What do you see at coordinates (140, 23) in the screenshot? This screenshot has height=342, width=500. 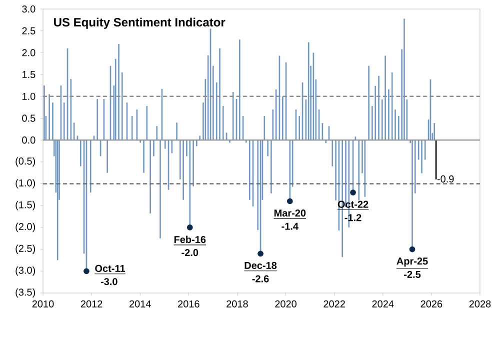 I see `text: US Equity Sentiment Indicator` at bounding box center [140, 23].